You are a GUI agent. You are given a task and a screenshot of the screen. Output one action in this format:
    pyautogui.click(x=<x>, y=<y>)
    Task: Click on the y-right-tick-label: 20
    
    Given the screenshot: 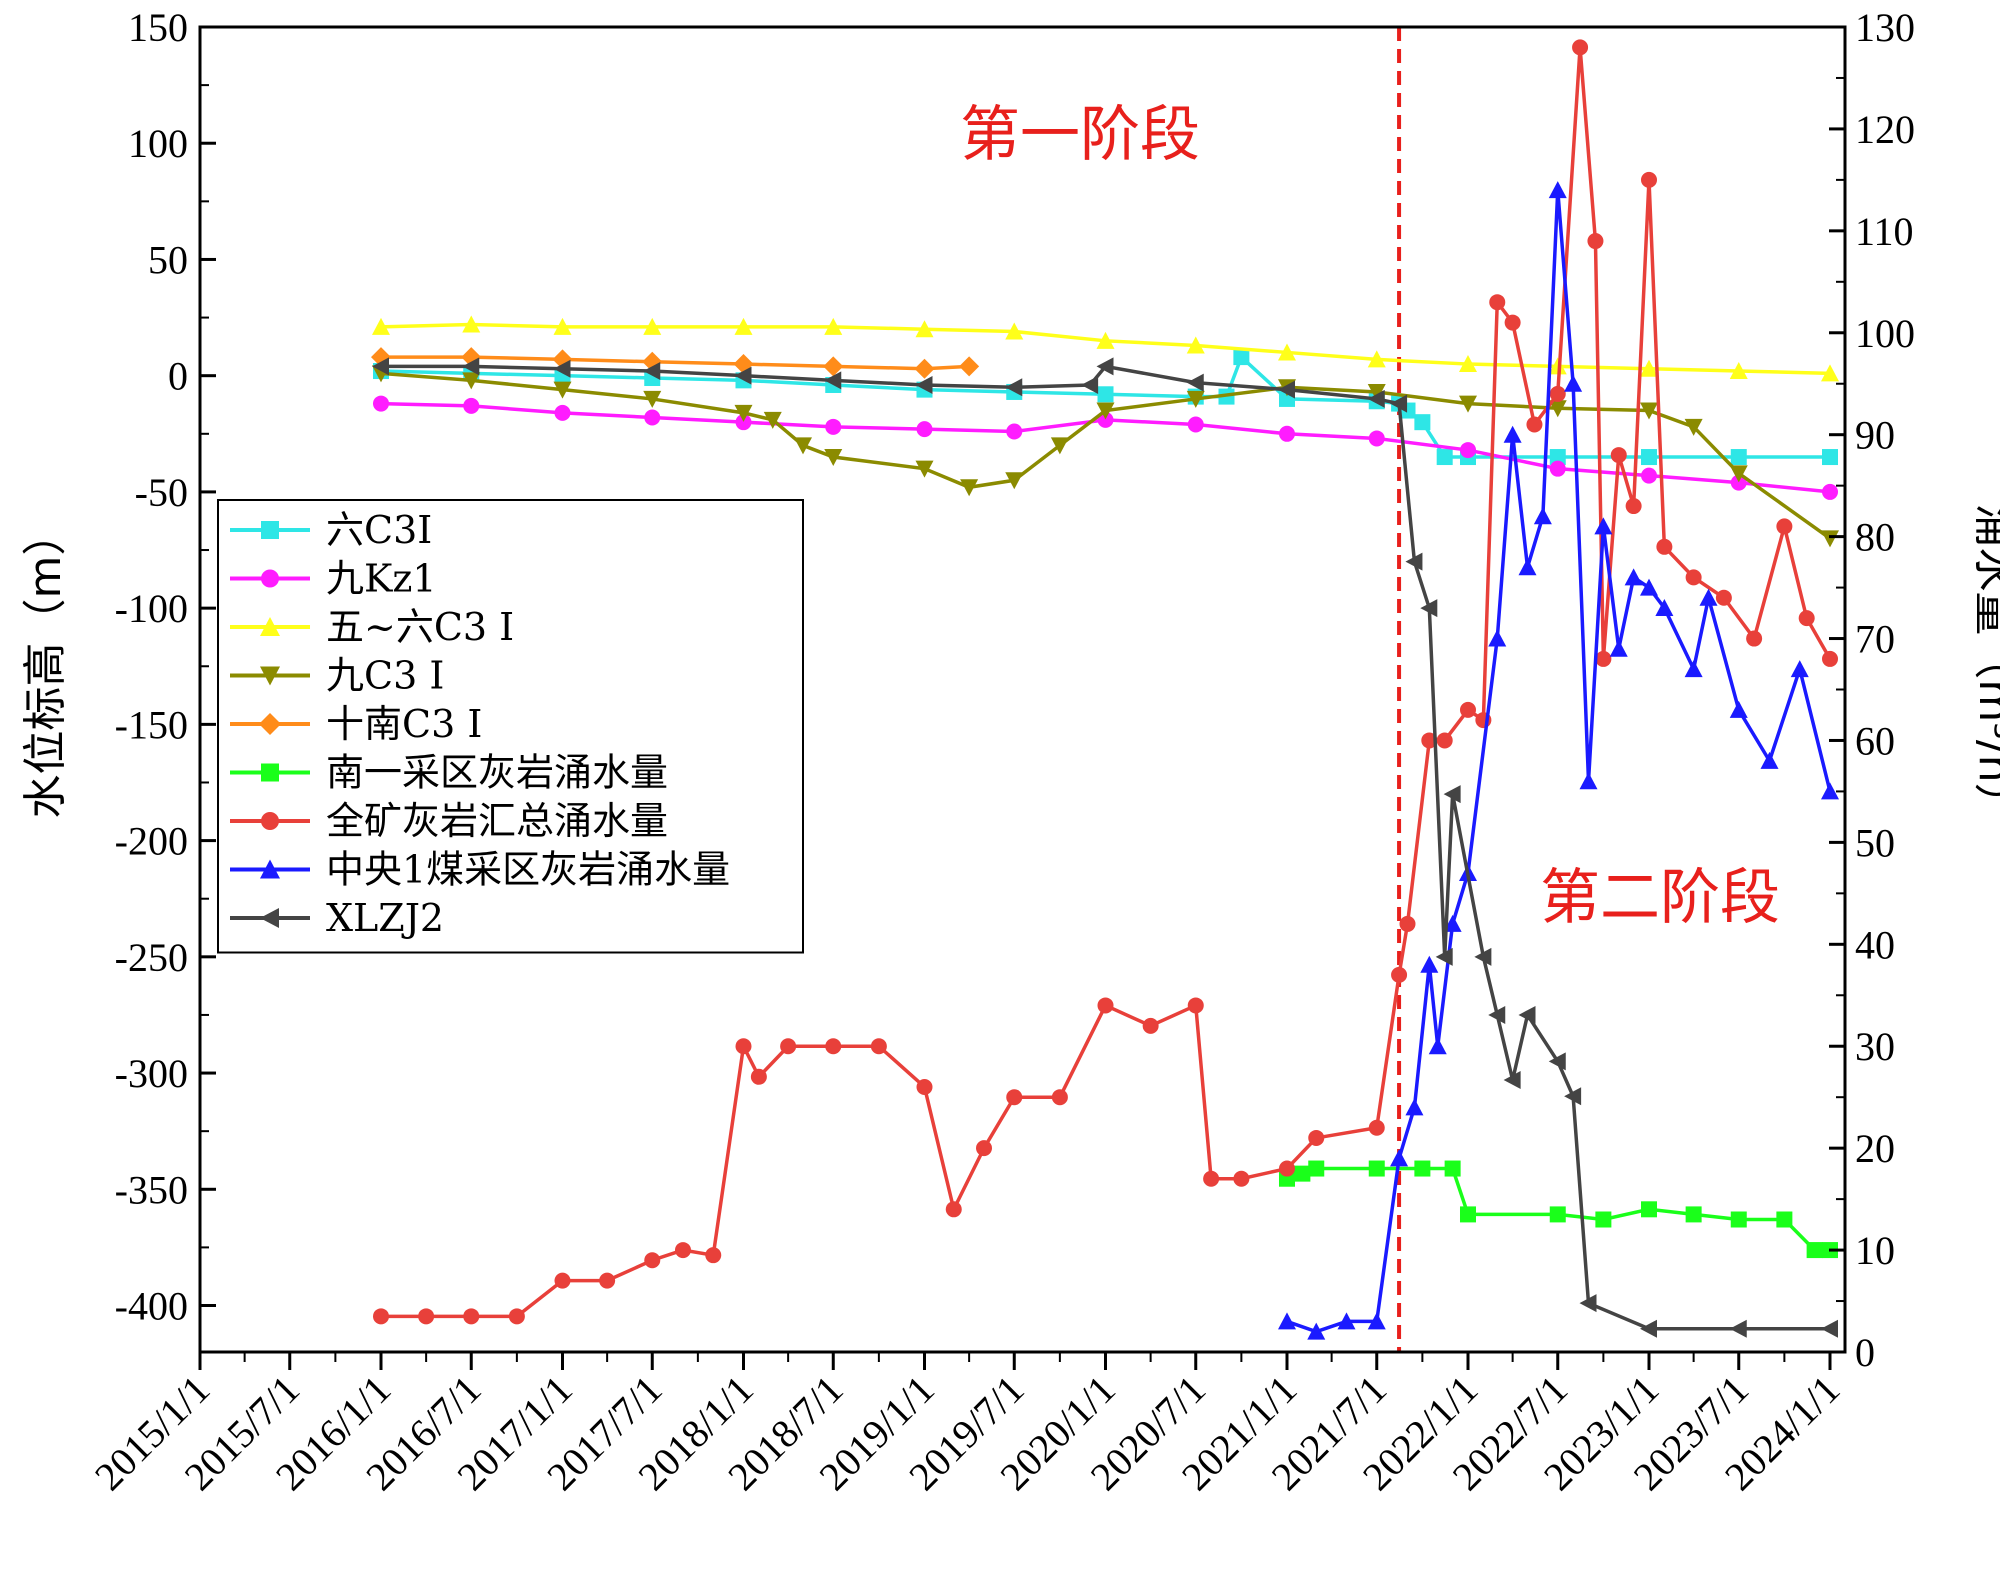 What is the action you would take?
    pyautogui.click(x=1875, y=1148)
    